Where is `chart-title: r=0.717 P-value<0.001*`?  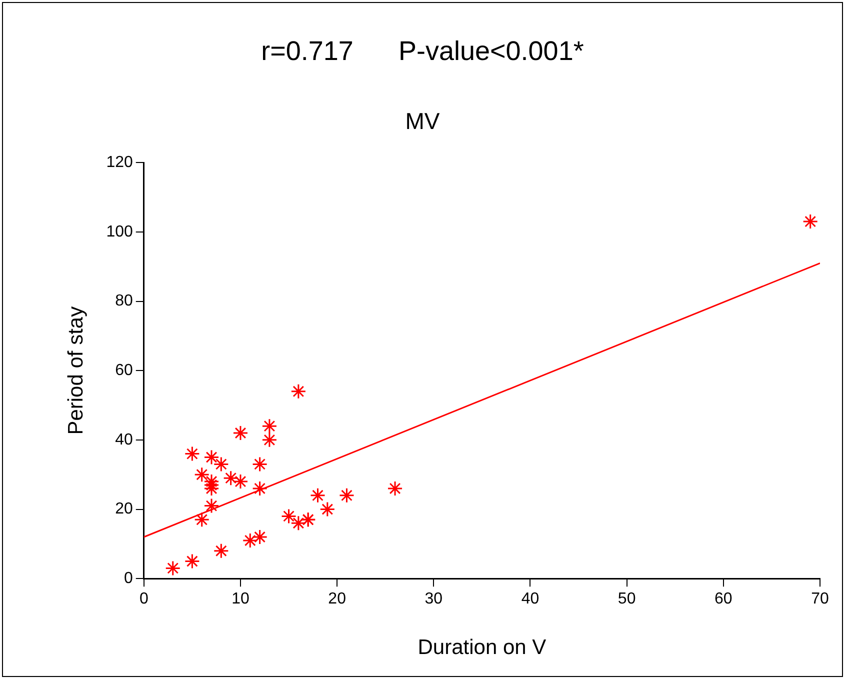
chart-title: r=0.717 P-value<0.001* is located at coordinates (422, 51).